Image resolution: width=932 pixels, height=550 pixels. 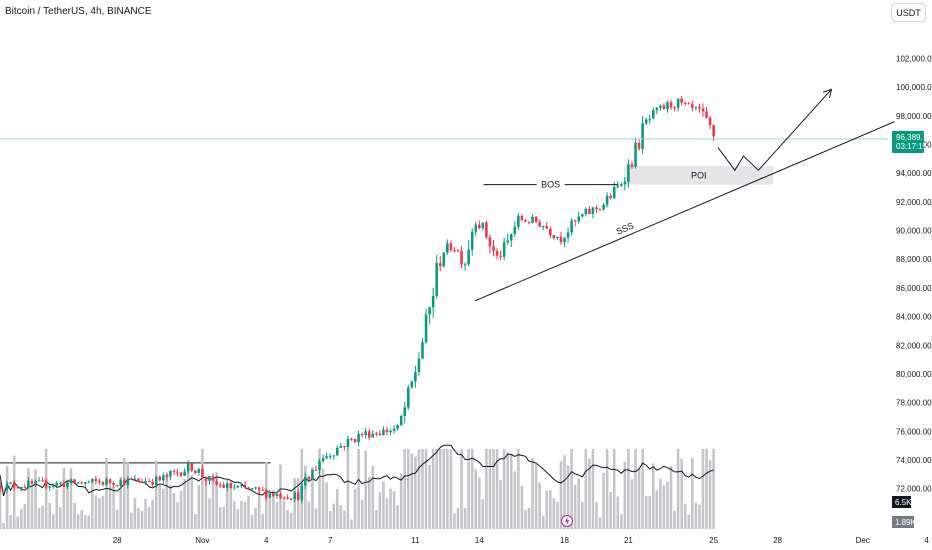 I want to click on volume-current-badge, so click(x=901, y=502).